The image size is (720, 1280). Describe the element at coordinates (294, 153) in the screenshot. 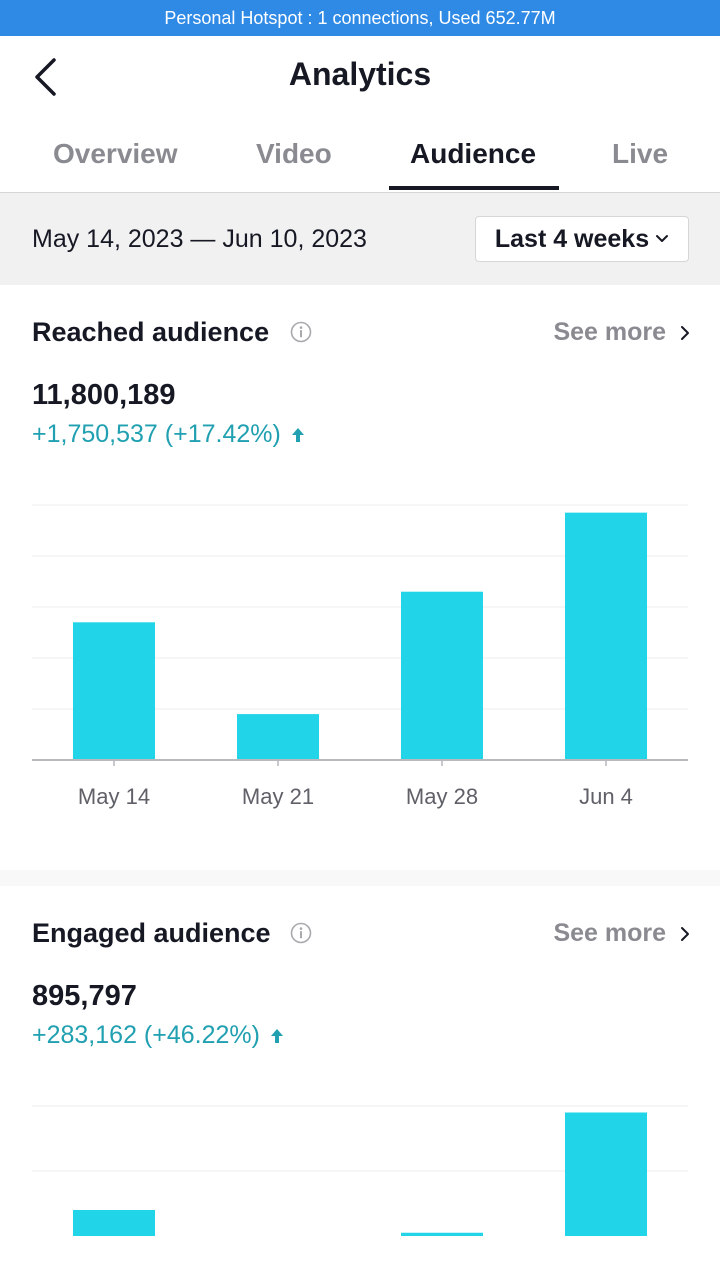

I see `tab-video: Video` at that location.